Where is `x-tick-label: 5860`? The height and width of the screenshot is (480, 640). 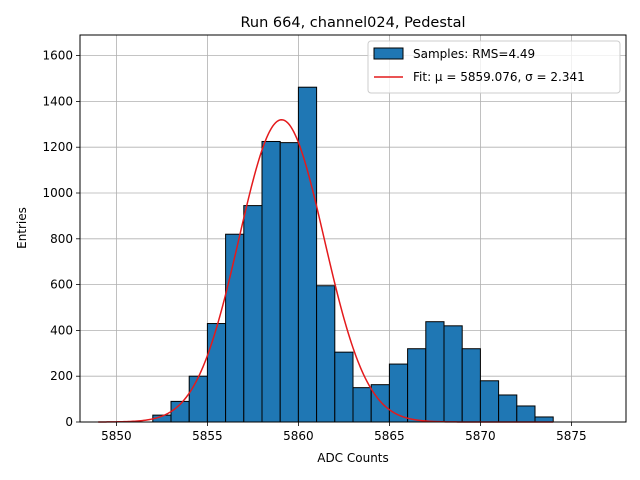
x-tick-label: 5860 is located at coordinates (298, 436).